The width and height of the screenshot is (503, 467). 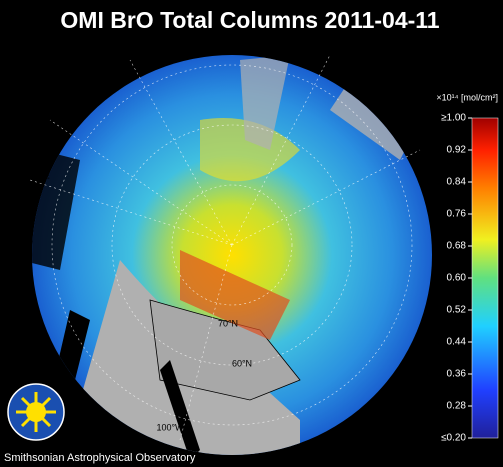 What do you see at coordinates (457, 374) in the screenshot?
I see `colorbar-tick-label: 0.36` at bounding box center [457, 374].